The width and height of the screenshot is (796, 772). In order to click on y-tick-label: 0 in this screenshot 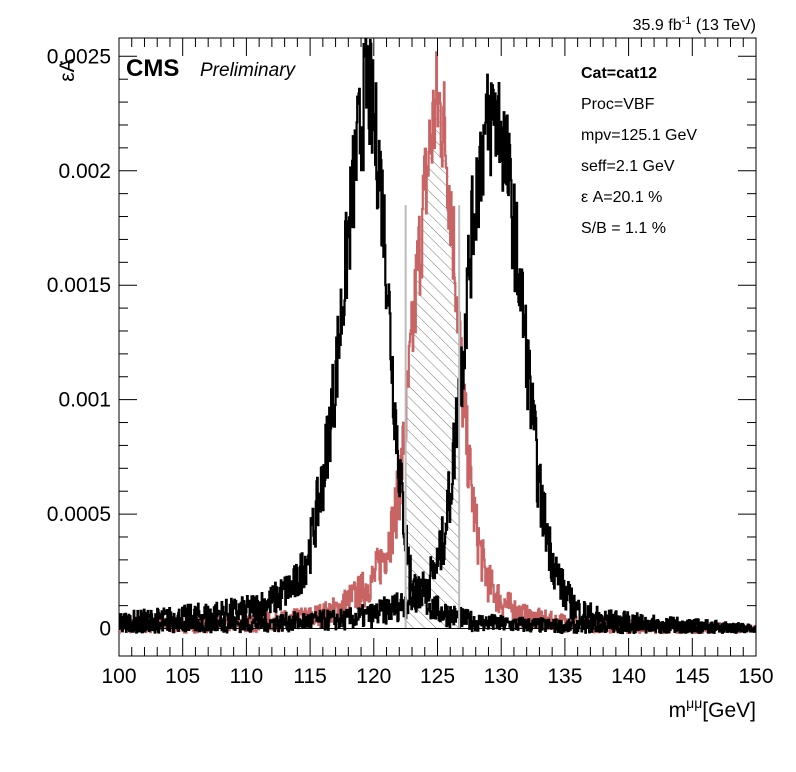, I will do `click(105, 629)`.